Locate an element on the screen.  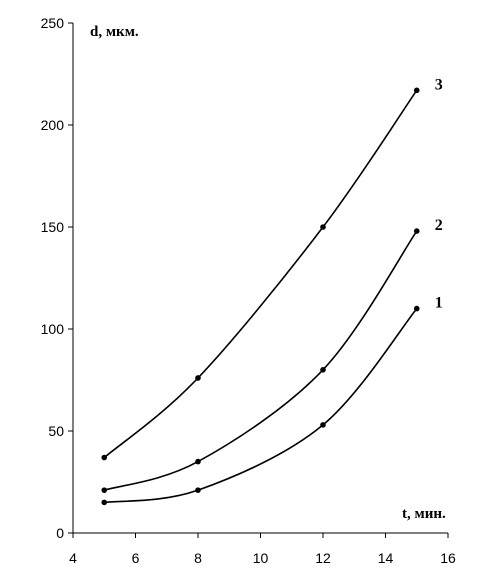
x-tick-label: 14 is located at coordinates (386, 558).